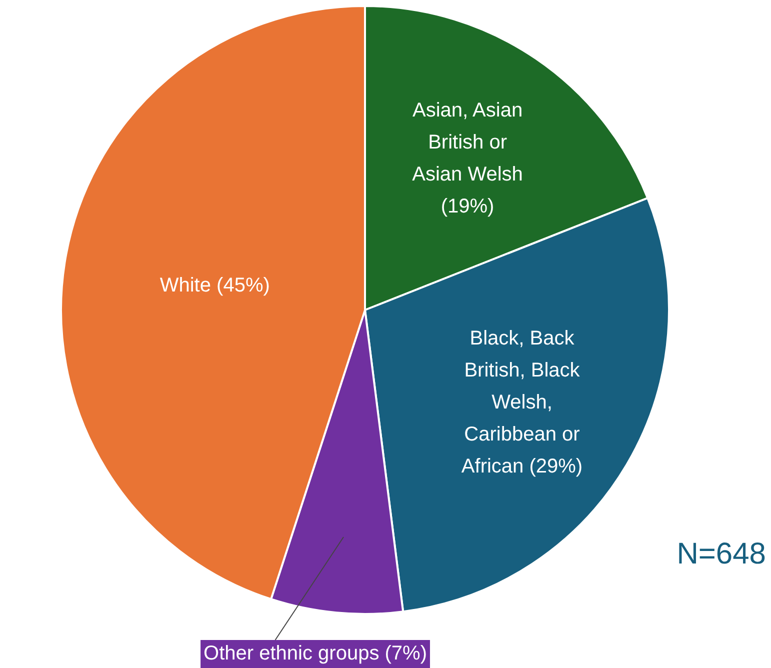 This screenshot has height=668, width=771. What do you see at coordinates (522, 402) in the screenshot?
I see `slice-label: Black, Back British, Black Welsh, Caribbean or African (29%)` at bounding box center [522, 402].